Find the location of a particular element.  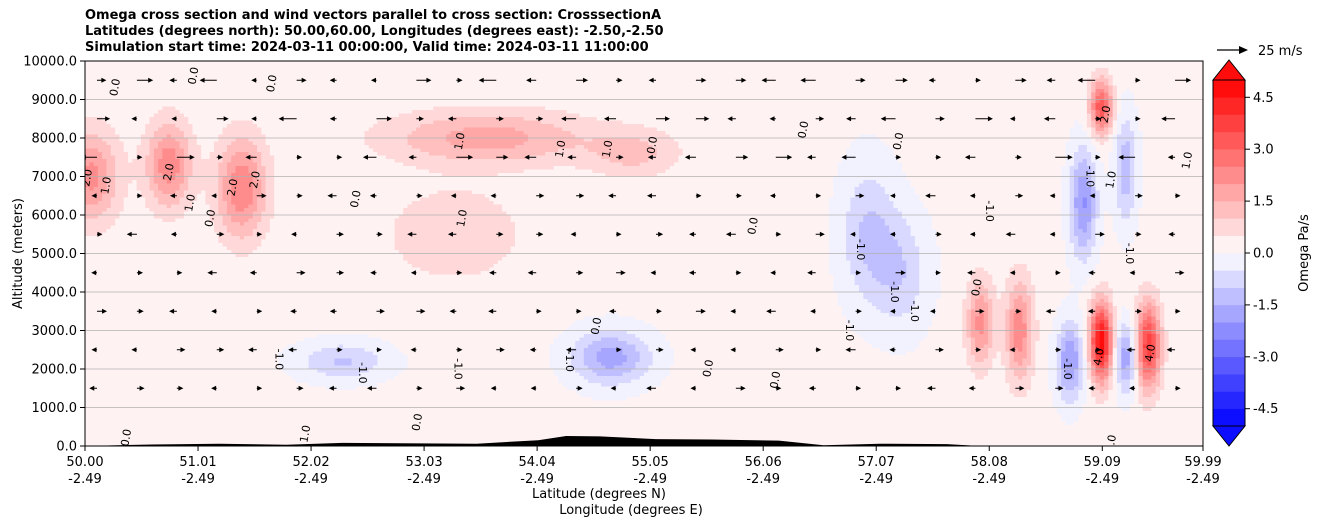

contour-label: 0.0 is located at coordinates (194, 75).